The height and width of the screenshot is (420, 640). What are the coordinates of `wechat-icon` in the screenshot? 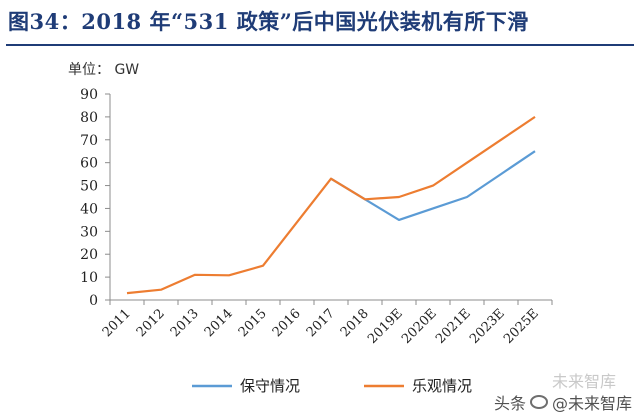 It's located at (538, 402).